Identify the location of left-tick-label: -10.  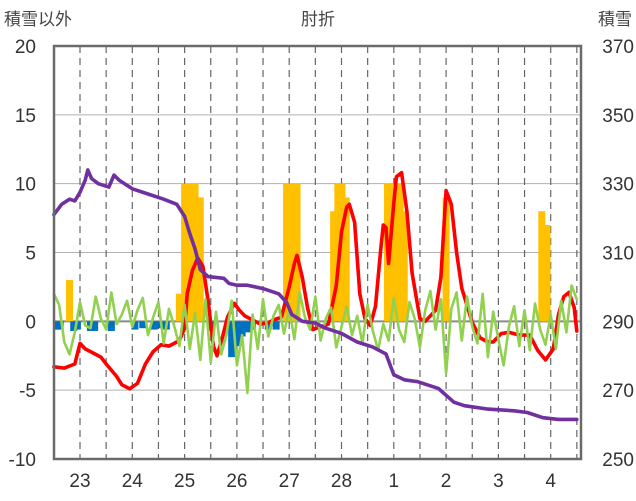
(22, 460).